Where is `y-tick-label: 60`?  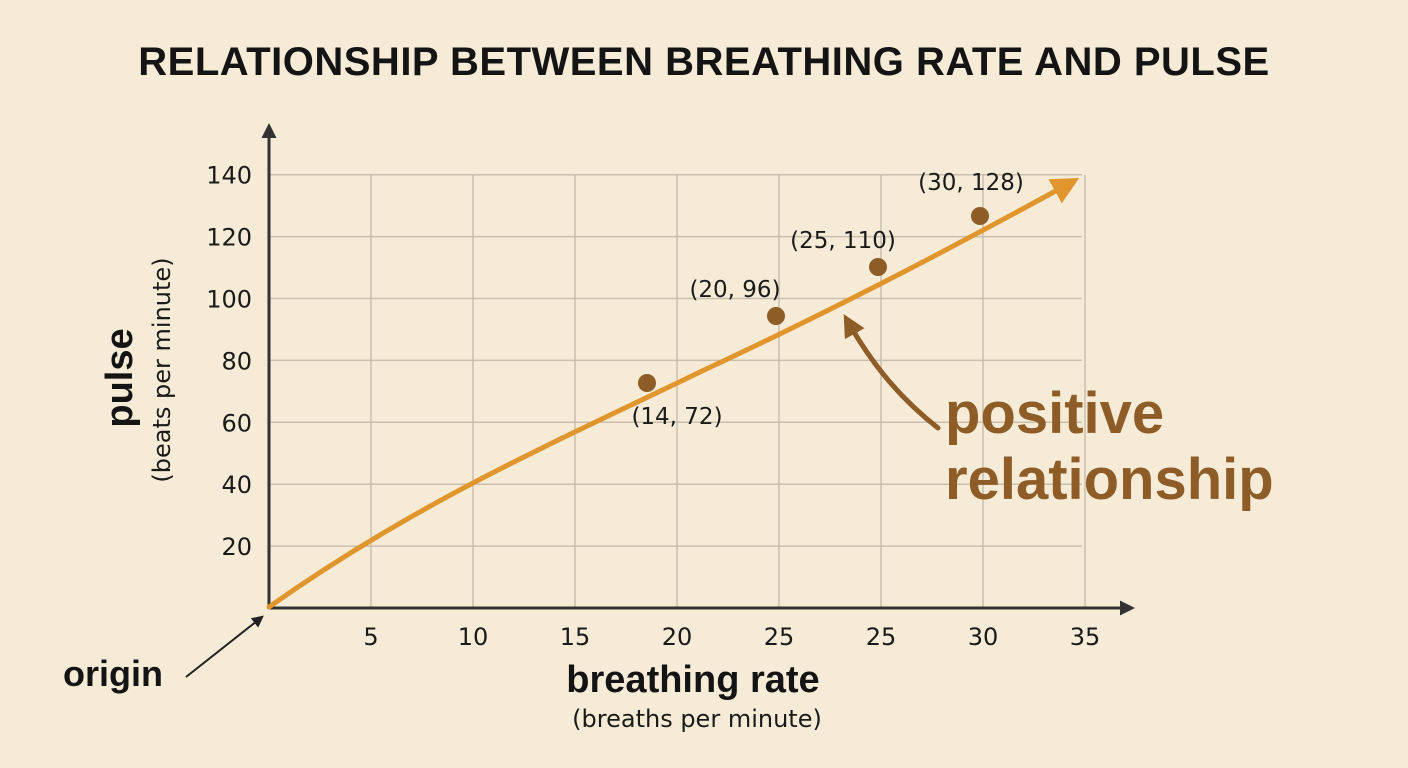 y-tick-label: 60 is located at coordinates (236, 423).